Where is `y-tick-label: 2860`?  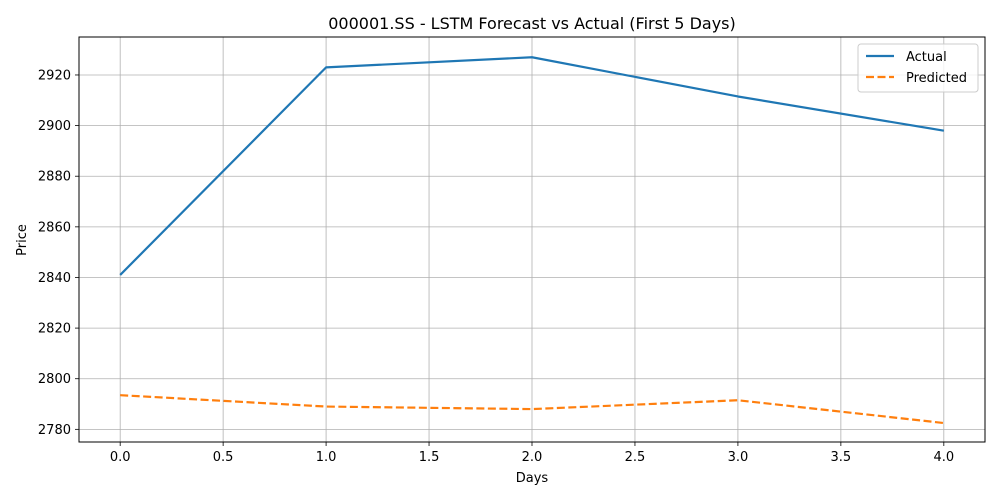 y-tick-label: 2860 is located at coordinates (54, 227).